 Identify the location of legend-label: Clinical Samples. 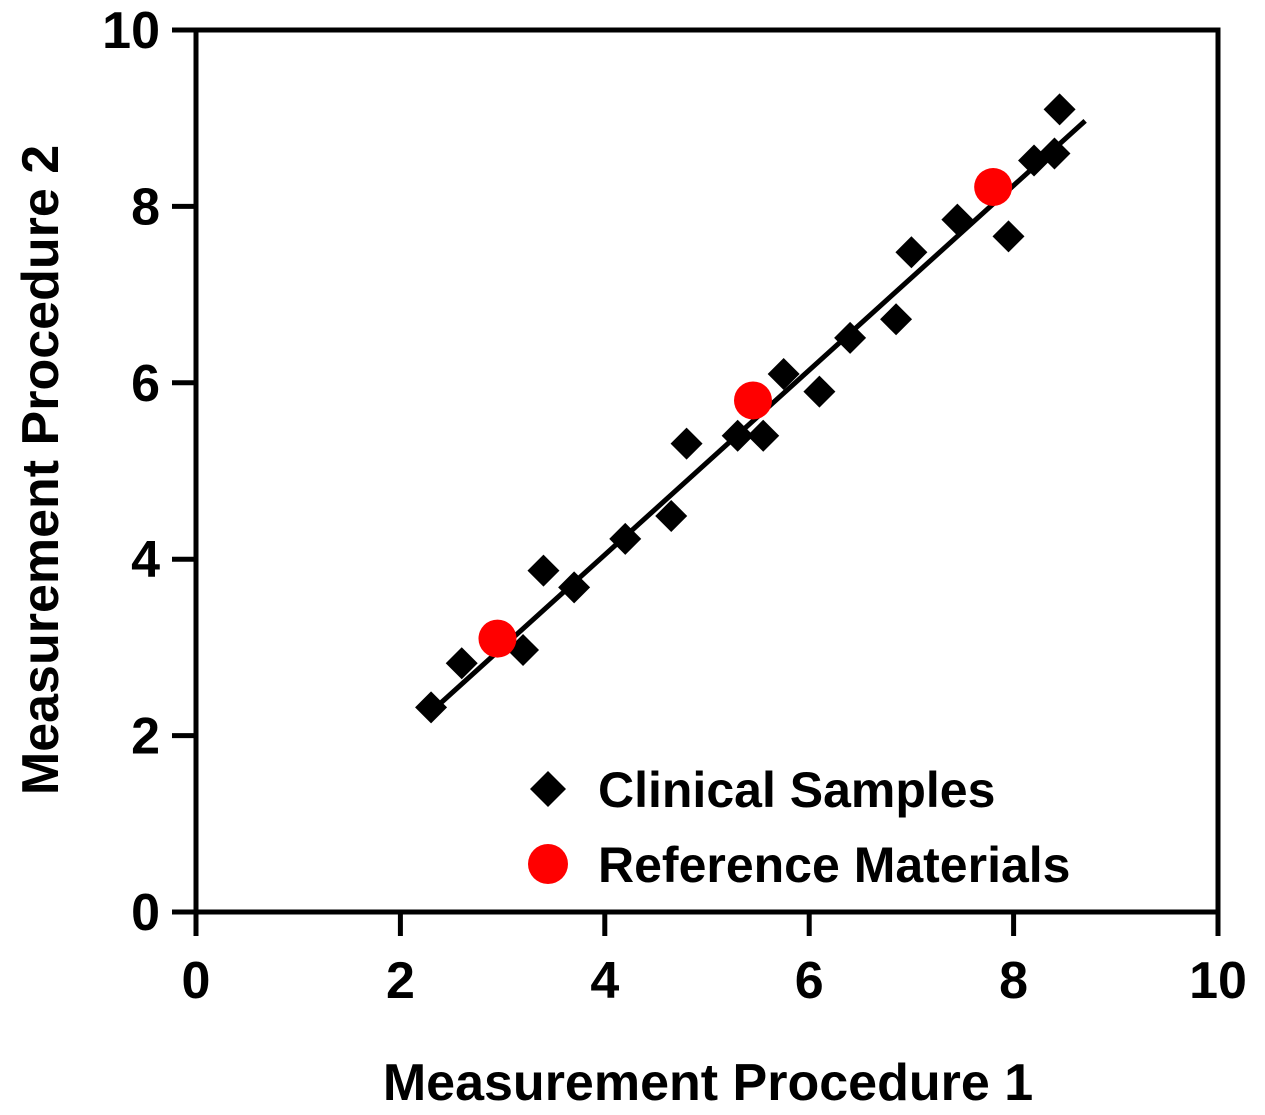
(796, 790).